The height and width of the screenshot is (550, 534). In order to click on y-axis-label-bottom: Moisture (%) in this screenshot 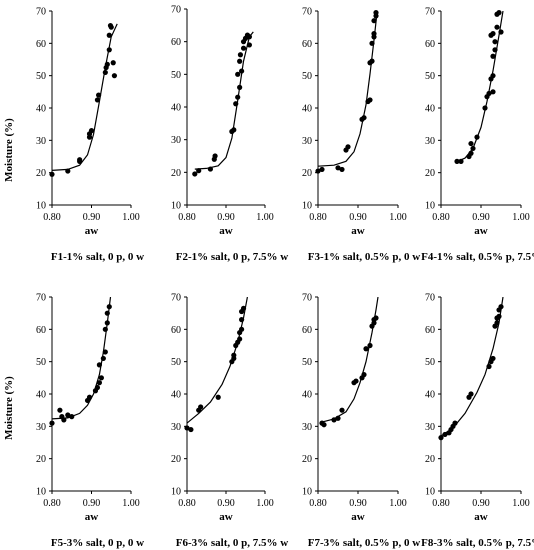, I will do `click(9, 408)`.